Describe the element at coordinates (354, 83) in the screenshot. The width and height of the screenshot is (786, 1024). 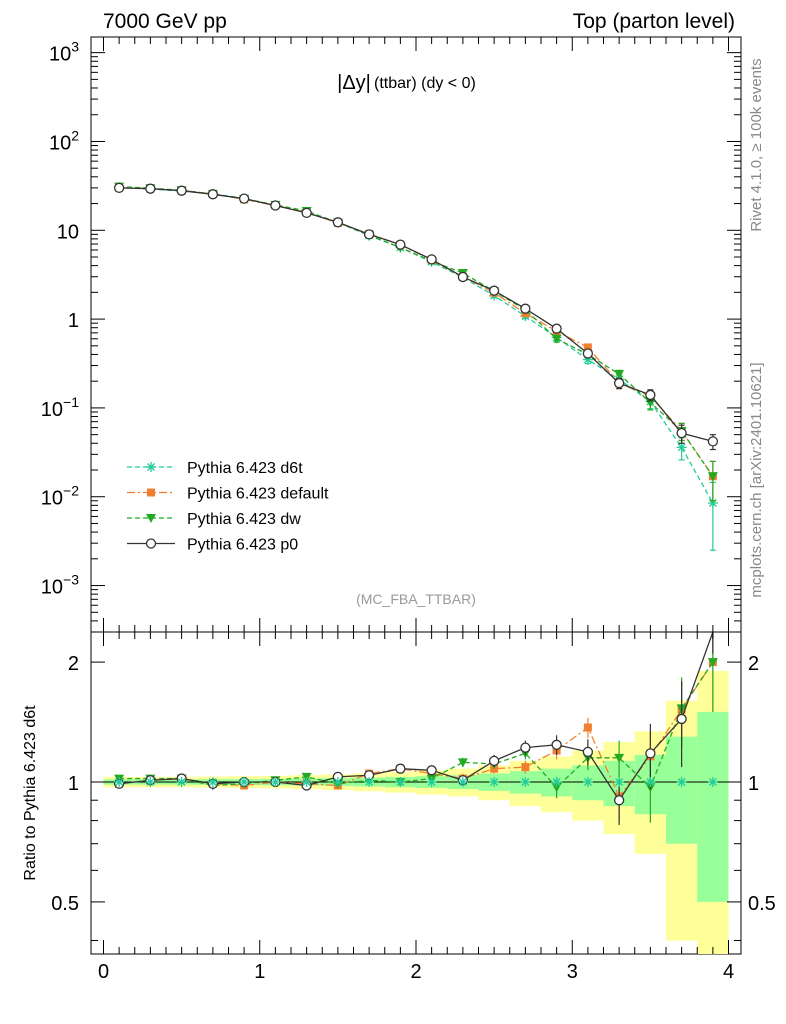
I see `plot-title-main: |Δy|` at that location.